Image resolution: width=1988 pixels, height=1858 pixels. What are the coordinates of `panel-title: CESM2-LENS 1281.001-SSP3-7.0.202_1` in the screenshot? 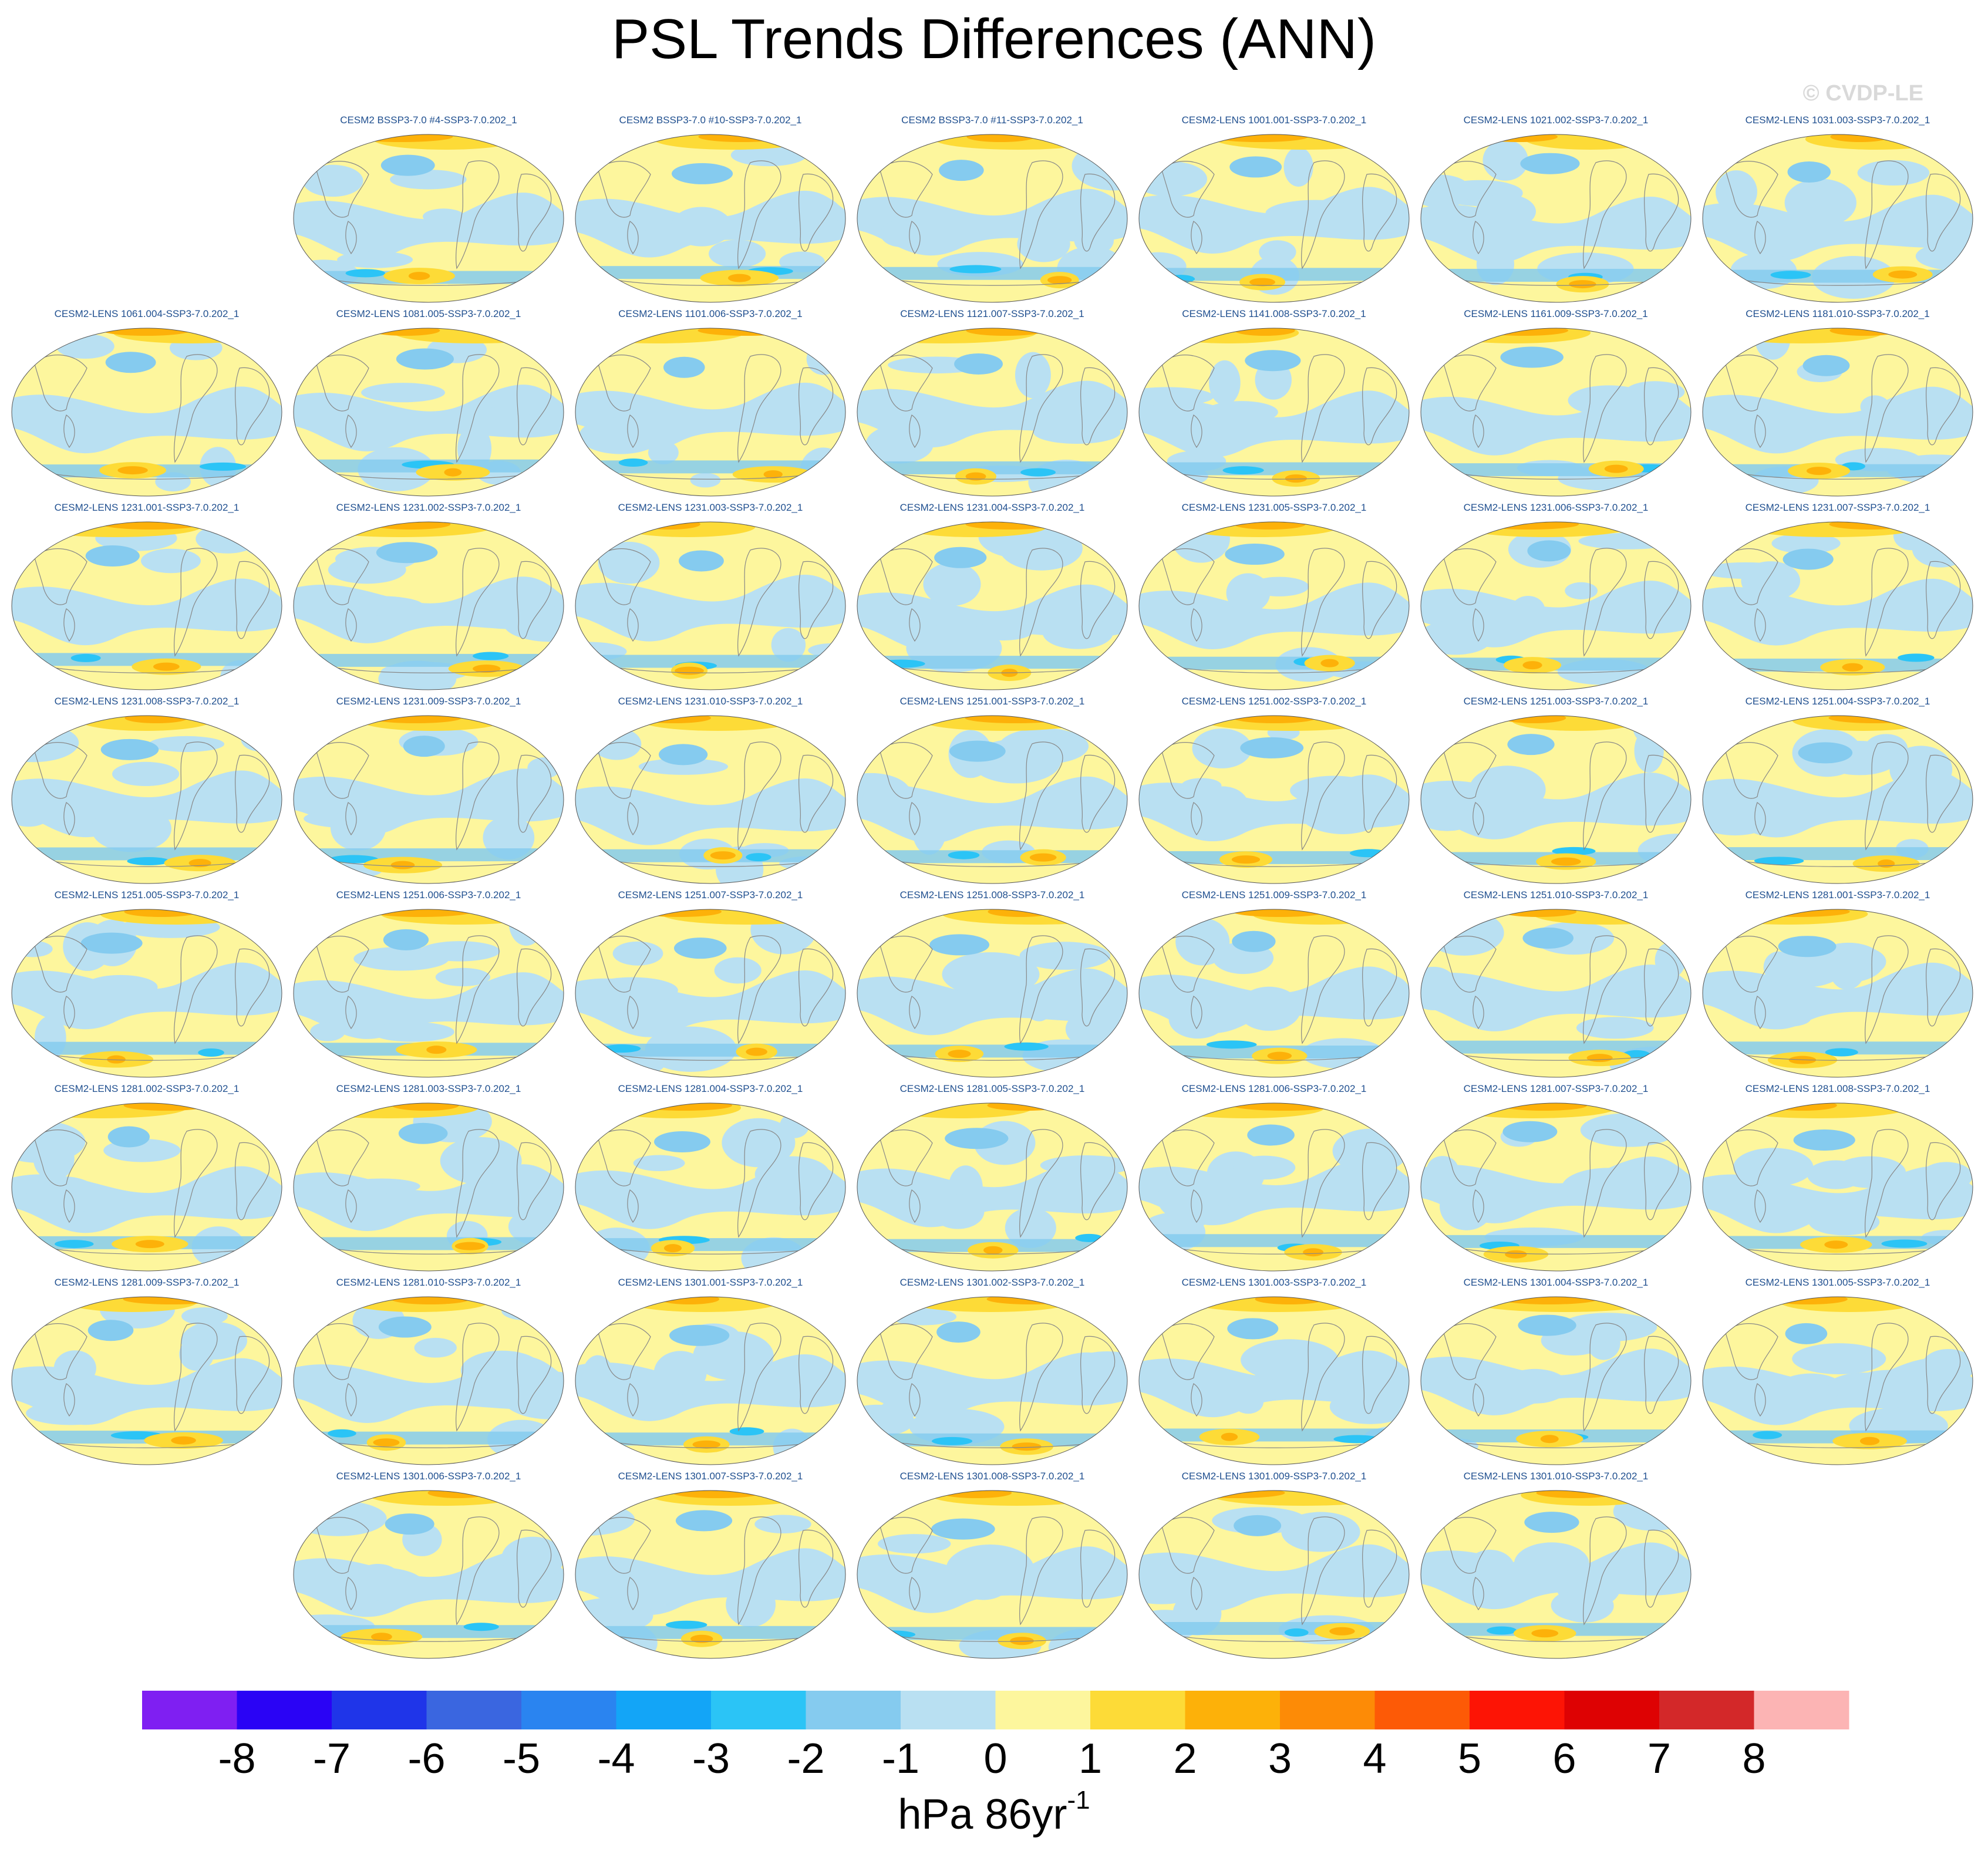 It's located at (1838, 895).